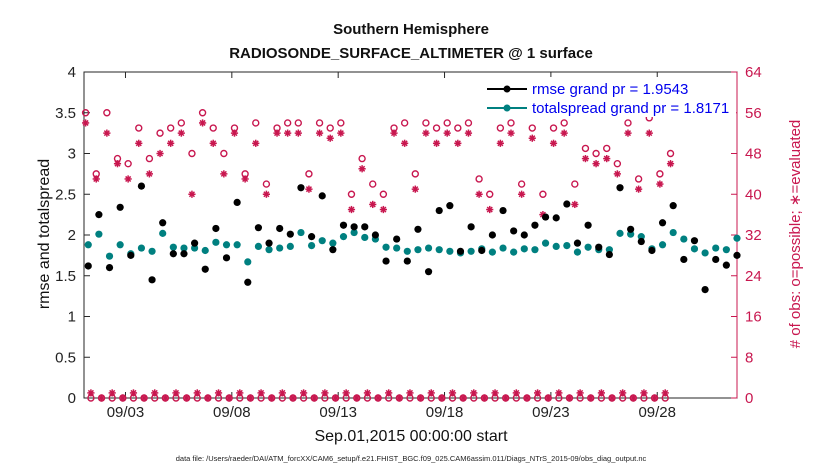 The height and width of the screenshot is (470, 830). Describe the element at coordinates (795, 234) in the screenshot. I see `y-axis-right-label: # of obs: o=possible; ∗=evaluated` at that location.